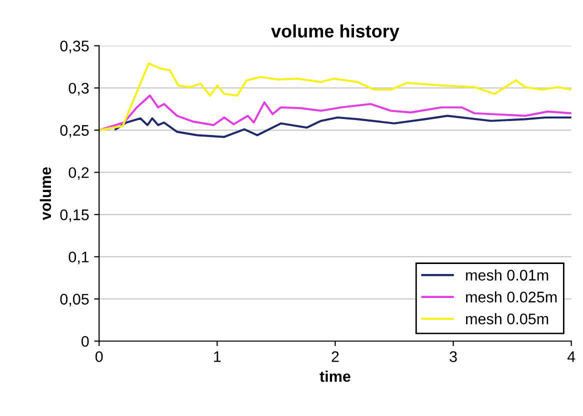 The image size is (583, 416). Describe the element at coordinates (453, 356) in the screenshot. I see `x-tick-label: 3` at that location.